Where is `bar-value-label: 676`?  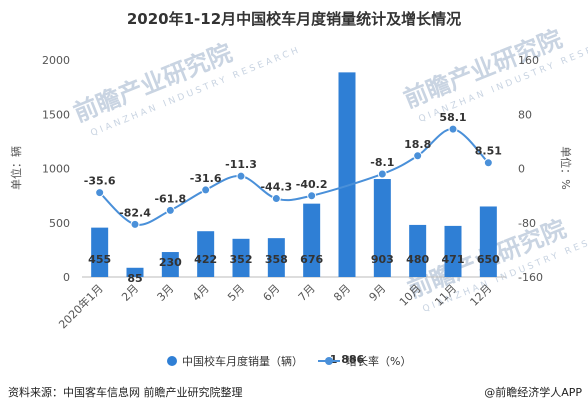
bar-value-label: 676 is located at coordinates (311, 259).